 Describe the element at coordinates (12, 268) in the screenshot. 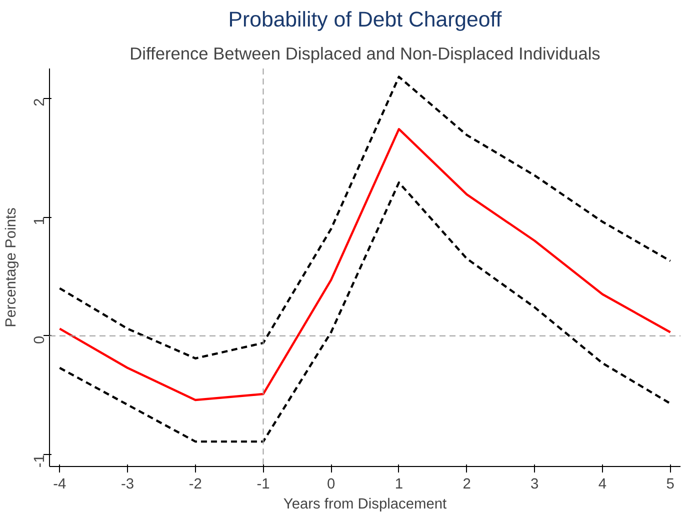

I see `y-axis-title: Percentage Points` at that location.